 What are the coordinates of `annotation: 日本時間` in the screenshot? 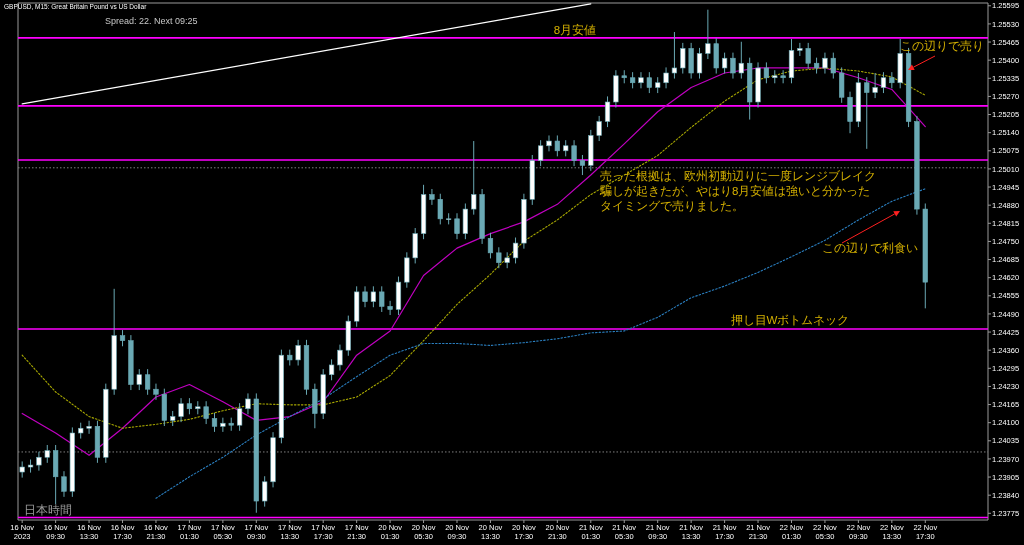 It's located at (48, 510).